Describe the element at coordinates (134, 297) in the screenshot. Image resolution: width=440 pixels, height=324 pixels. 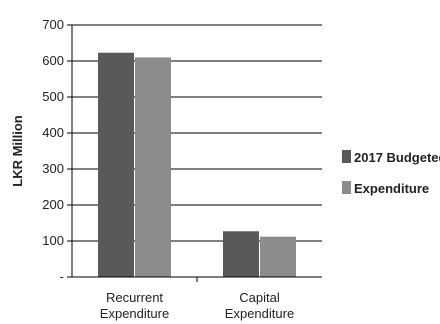
I see `x-category-label: Recurrent` at that location.